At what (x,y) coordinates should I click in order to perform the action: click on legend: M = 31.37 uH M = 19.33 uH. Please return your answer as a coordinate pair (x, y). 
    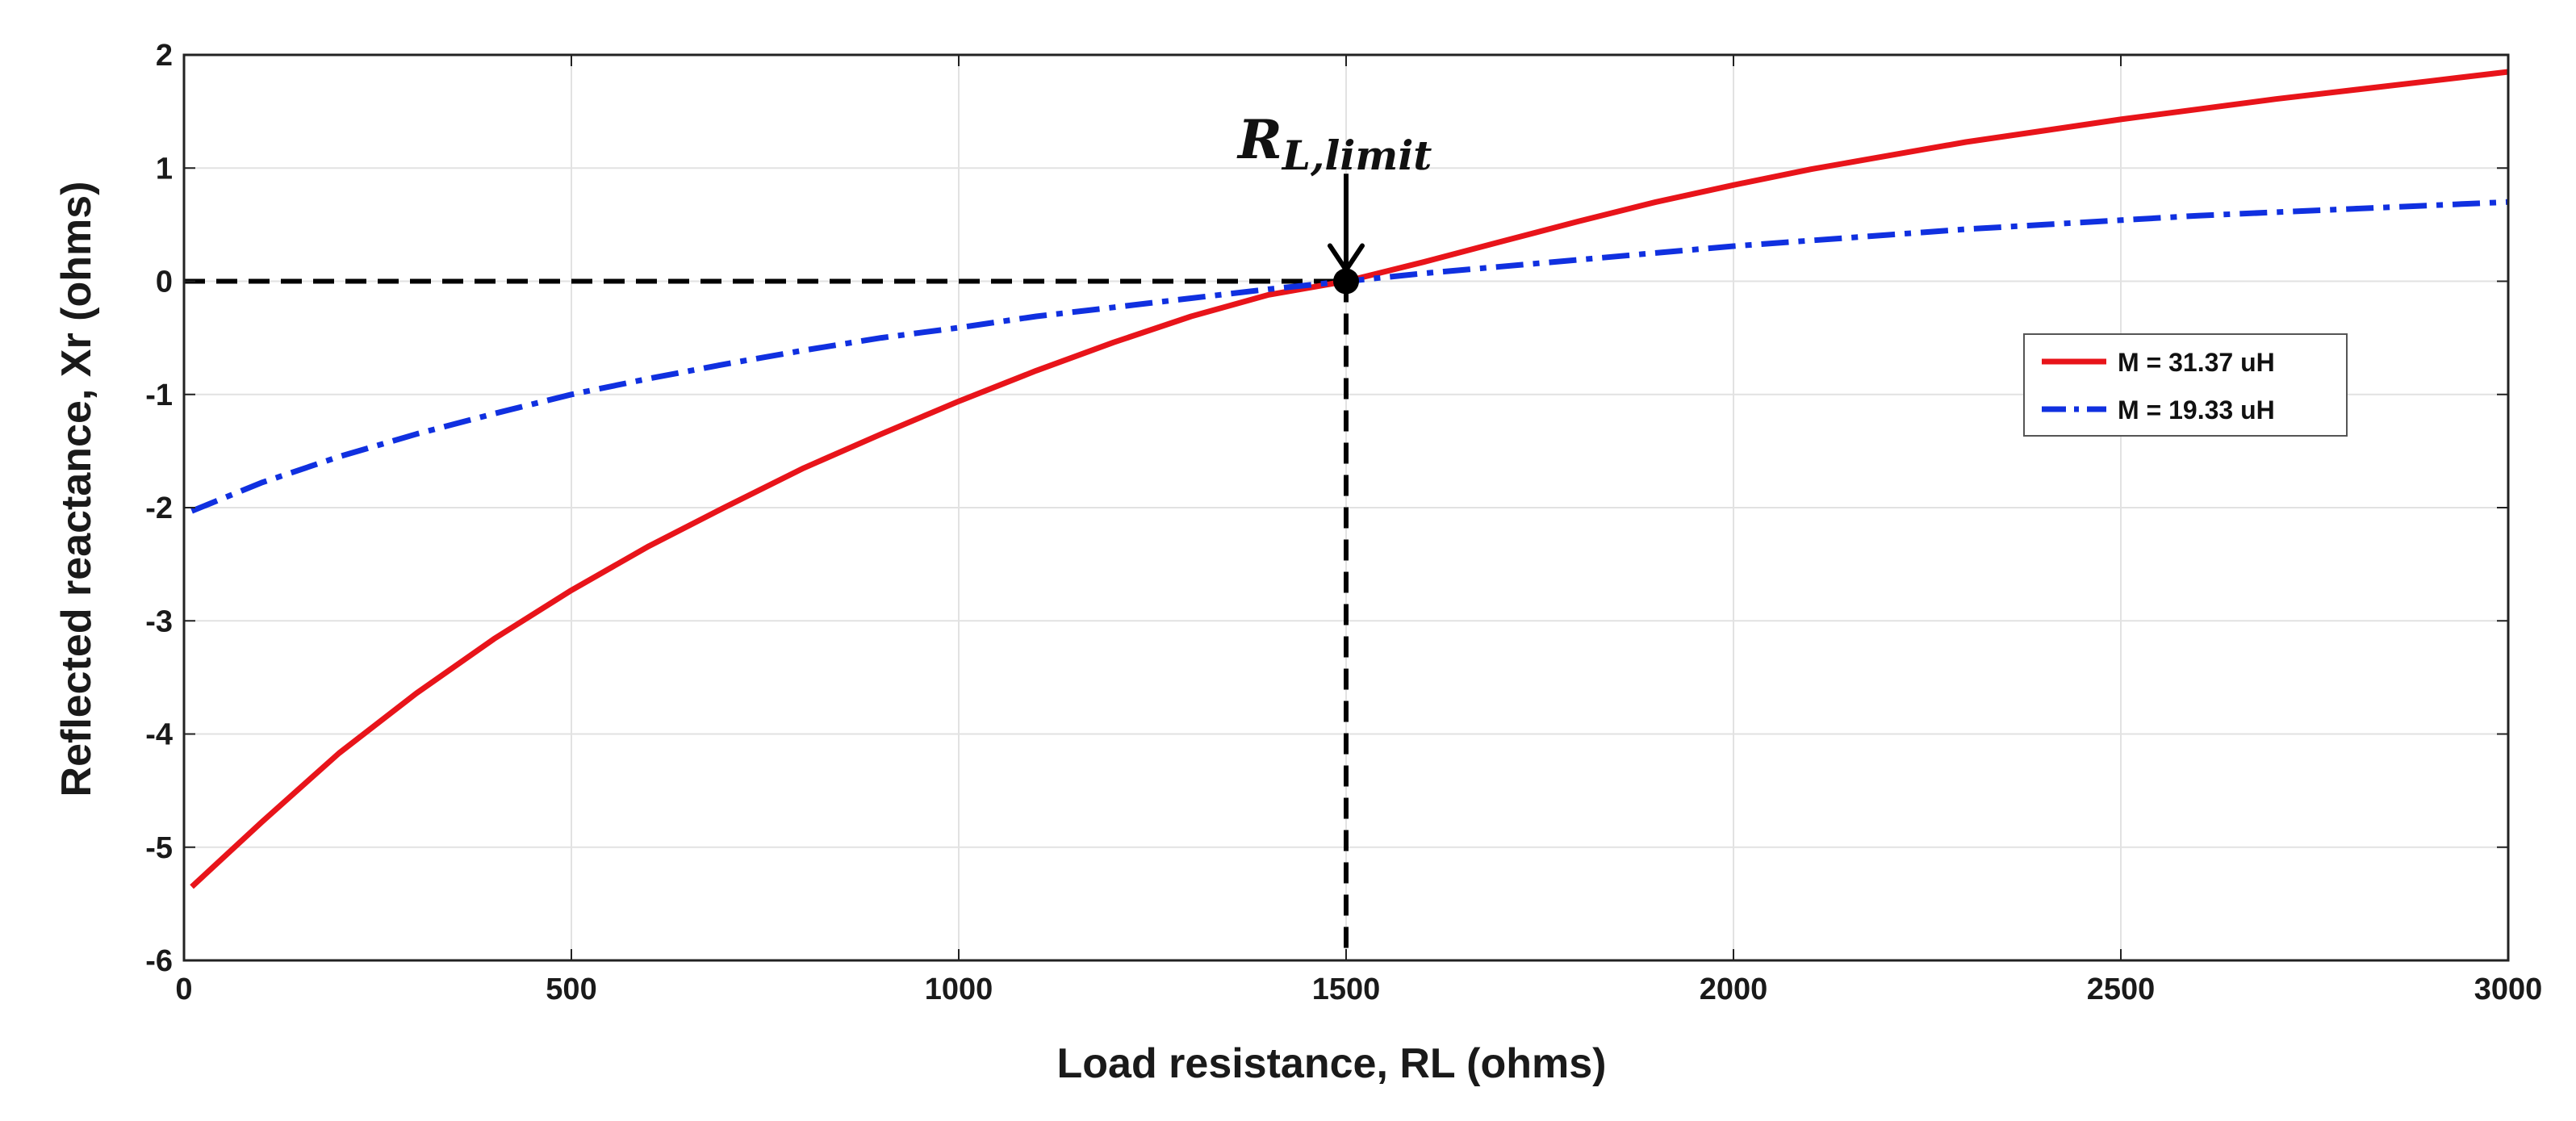
    Looking at the image, I should click on (2185, 385).